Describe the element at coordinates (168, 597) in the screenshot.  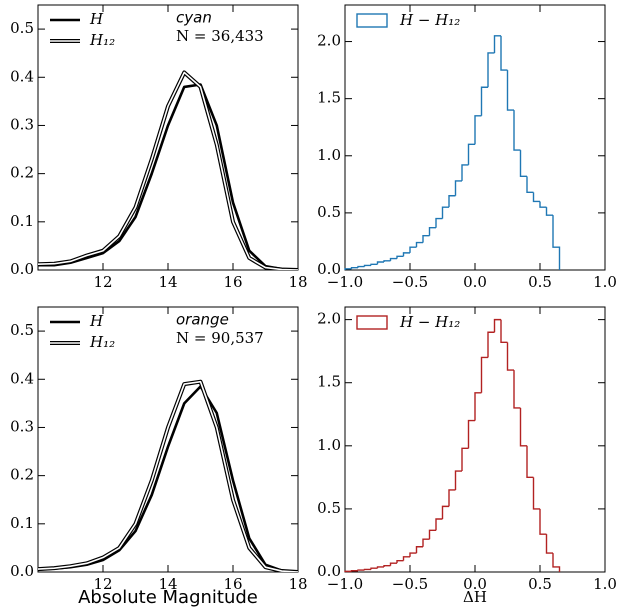
I see `x-axis-label: Absolute Magnitude` at that location.